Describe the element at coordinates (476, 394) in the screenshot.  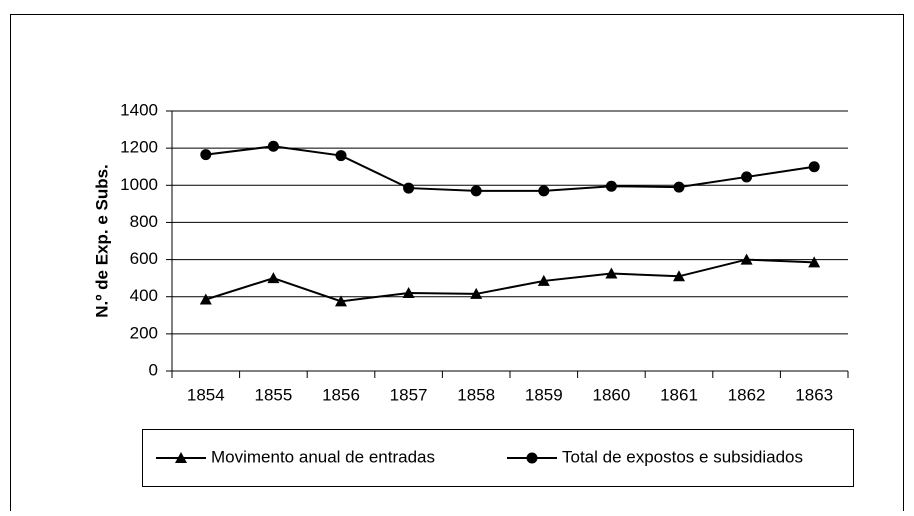
I see `x-tick-label: 1858` at that location.